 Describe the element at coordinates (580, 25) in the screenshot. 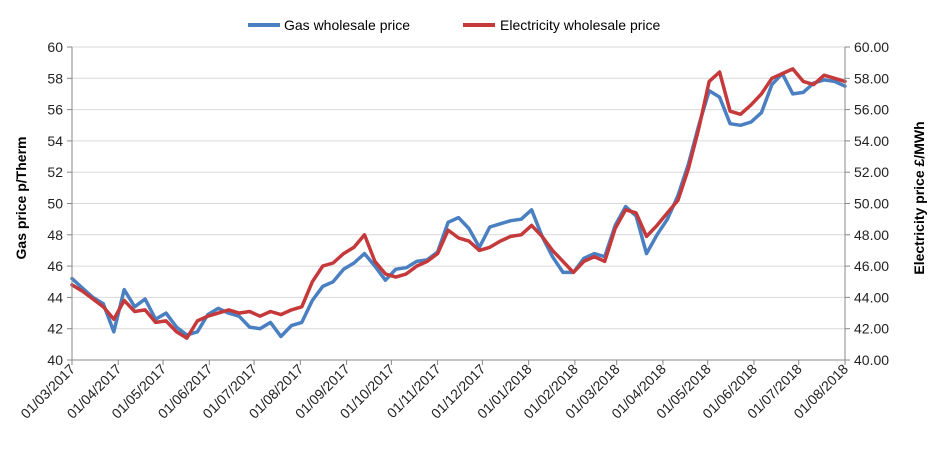

I see `legend-label-electricity: Electricity wholesale price` at that location.